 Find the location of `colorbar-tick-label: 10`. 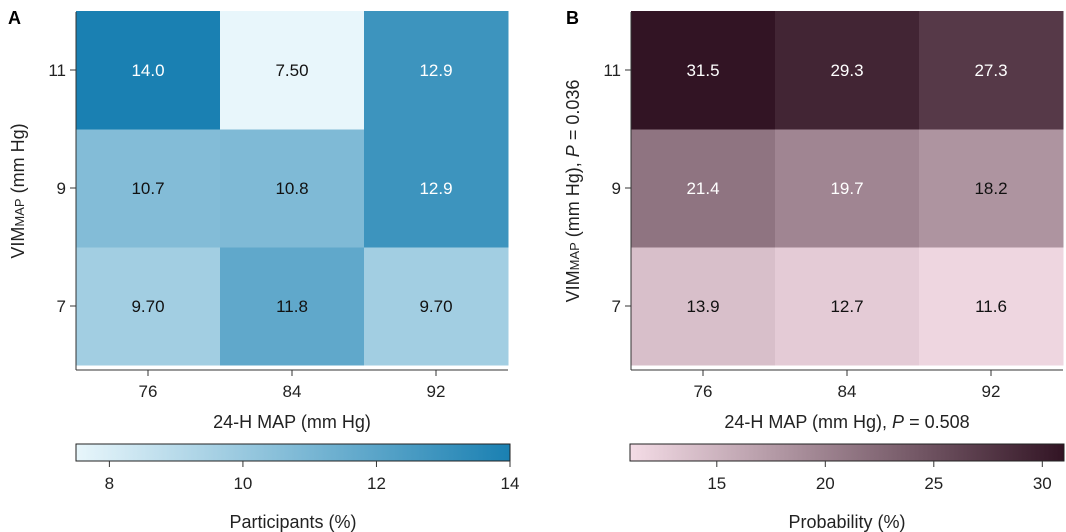

colorbar-tick-label: 10 is located at coordinates (242, 483).